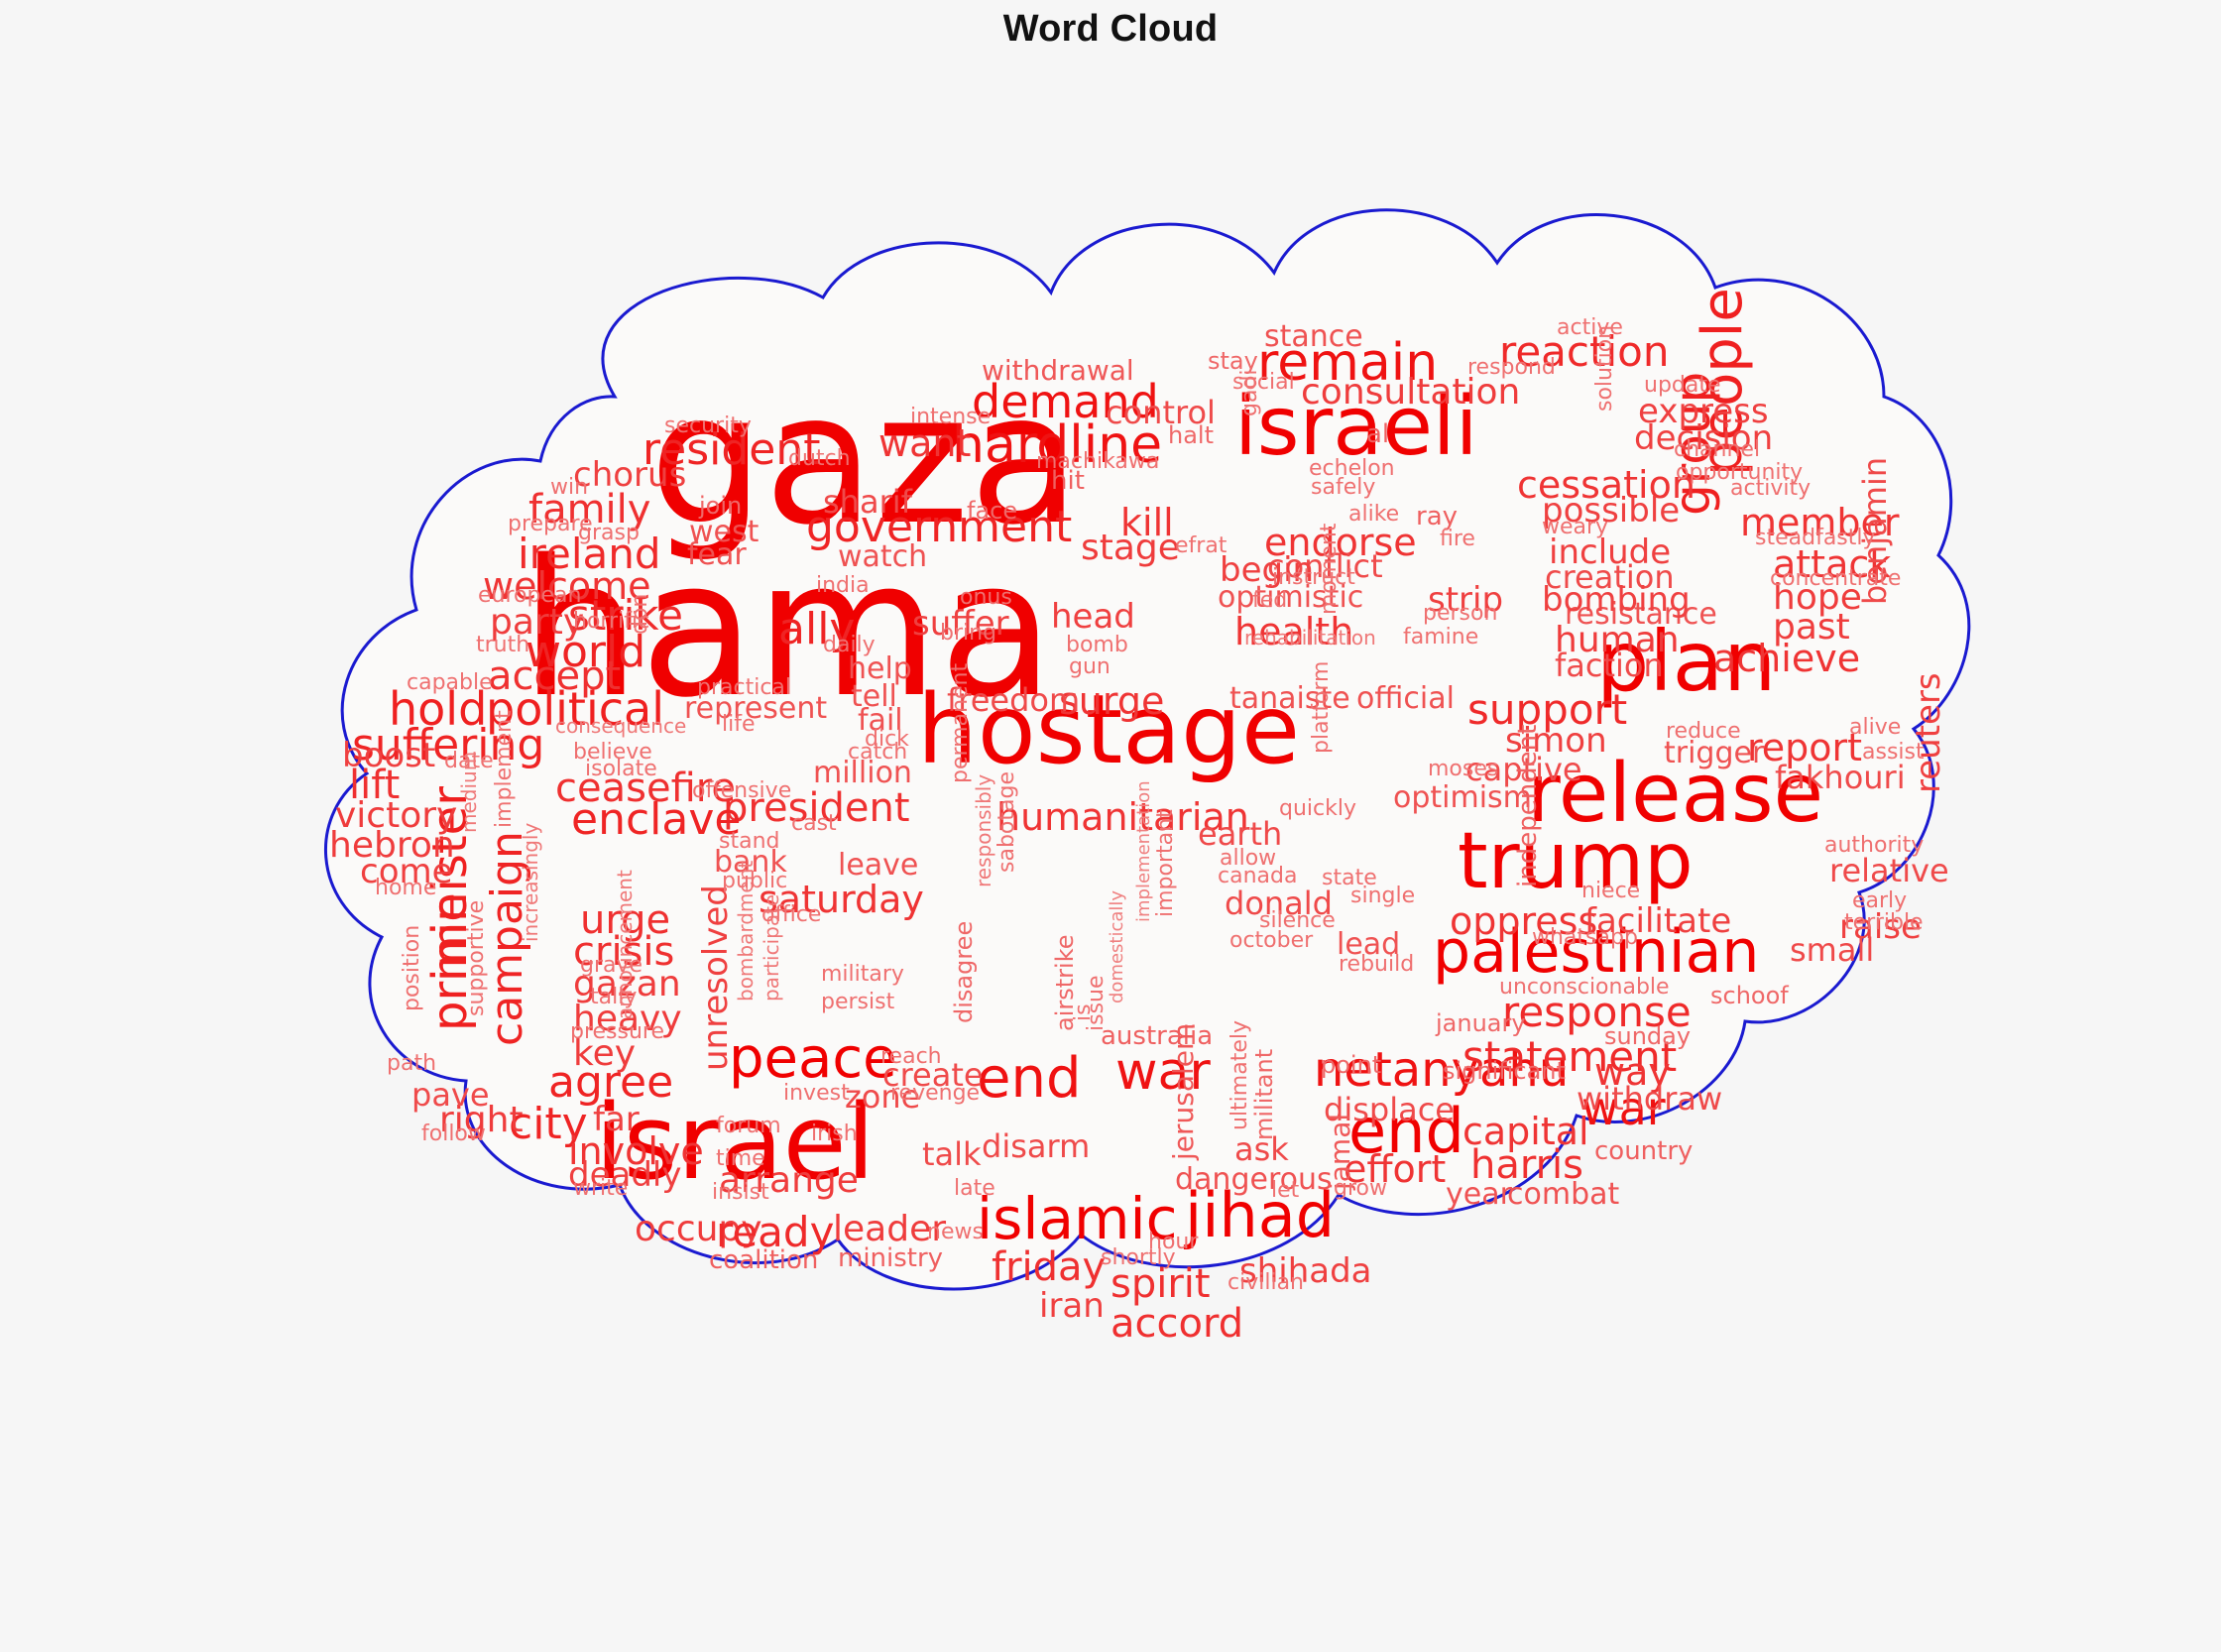 The image size is (2221, 1652). Describe the element at coordinates (1405, 698) in the screenshot. I see `word-cloud-term: official` at that location.